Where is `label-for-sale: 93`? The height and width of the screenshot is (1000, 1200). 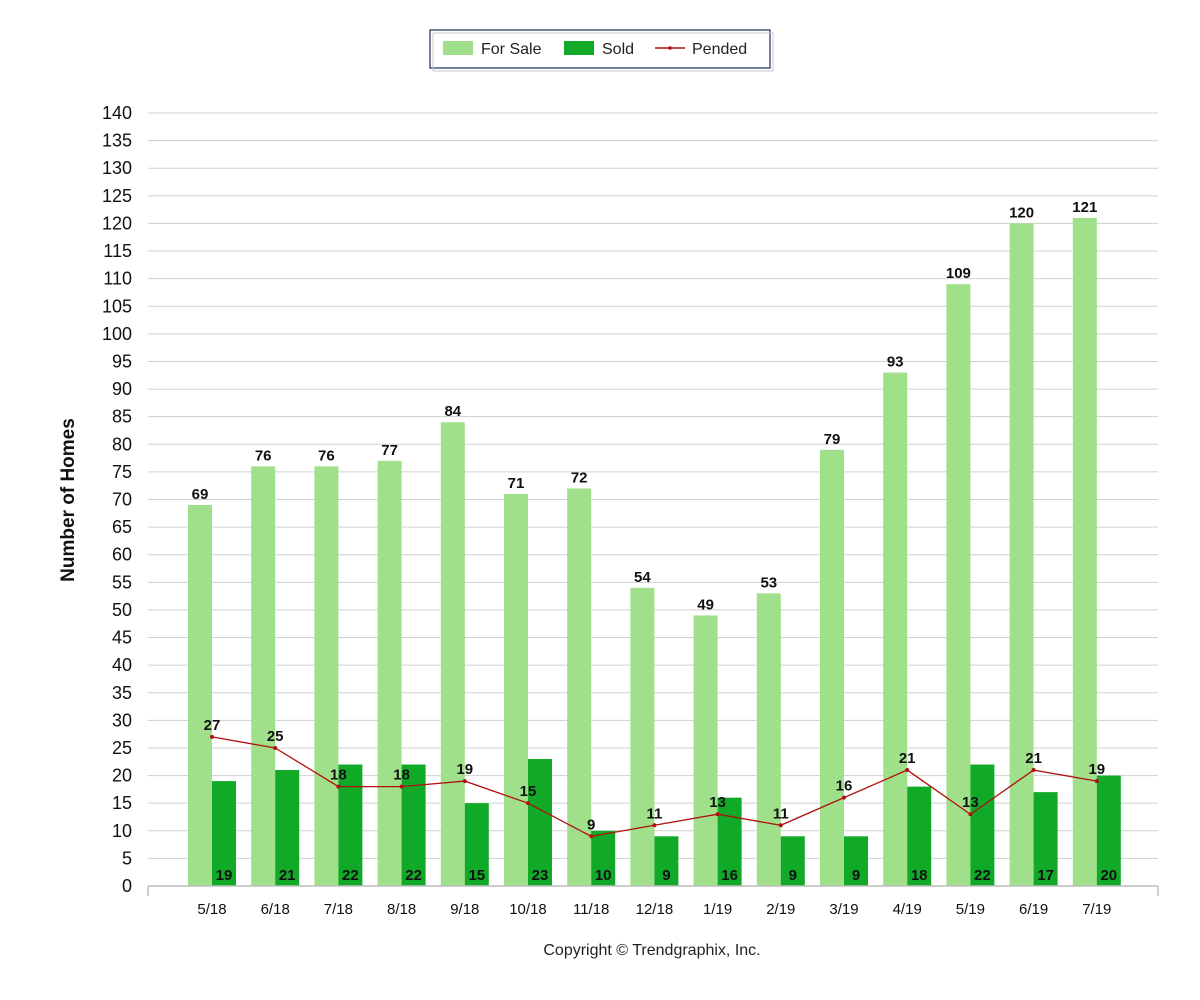
label-for-sale: 93 is located at coordinates (895, 362).